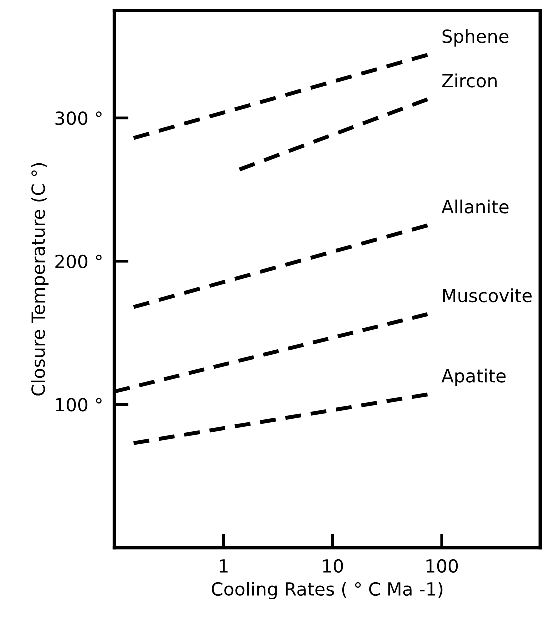 The image size is (546, 632). What do you see at coordinates (487, 295) in the screenshot?
I see `series-label: Muscovite` at bounding box center [487, 295].